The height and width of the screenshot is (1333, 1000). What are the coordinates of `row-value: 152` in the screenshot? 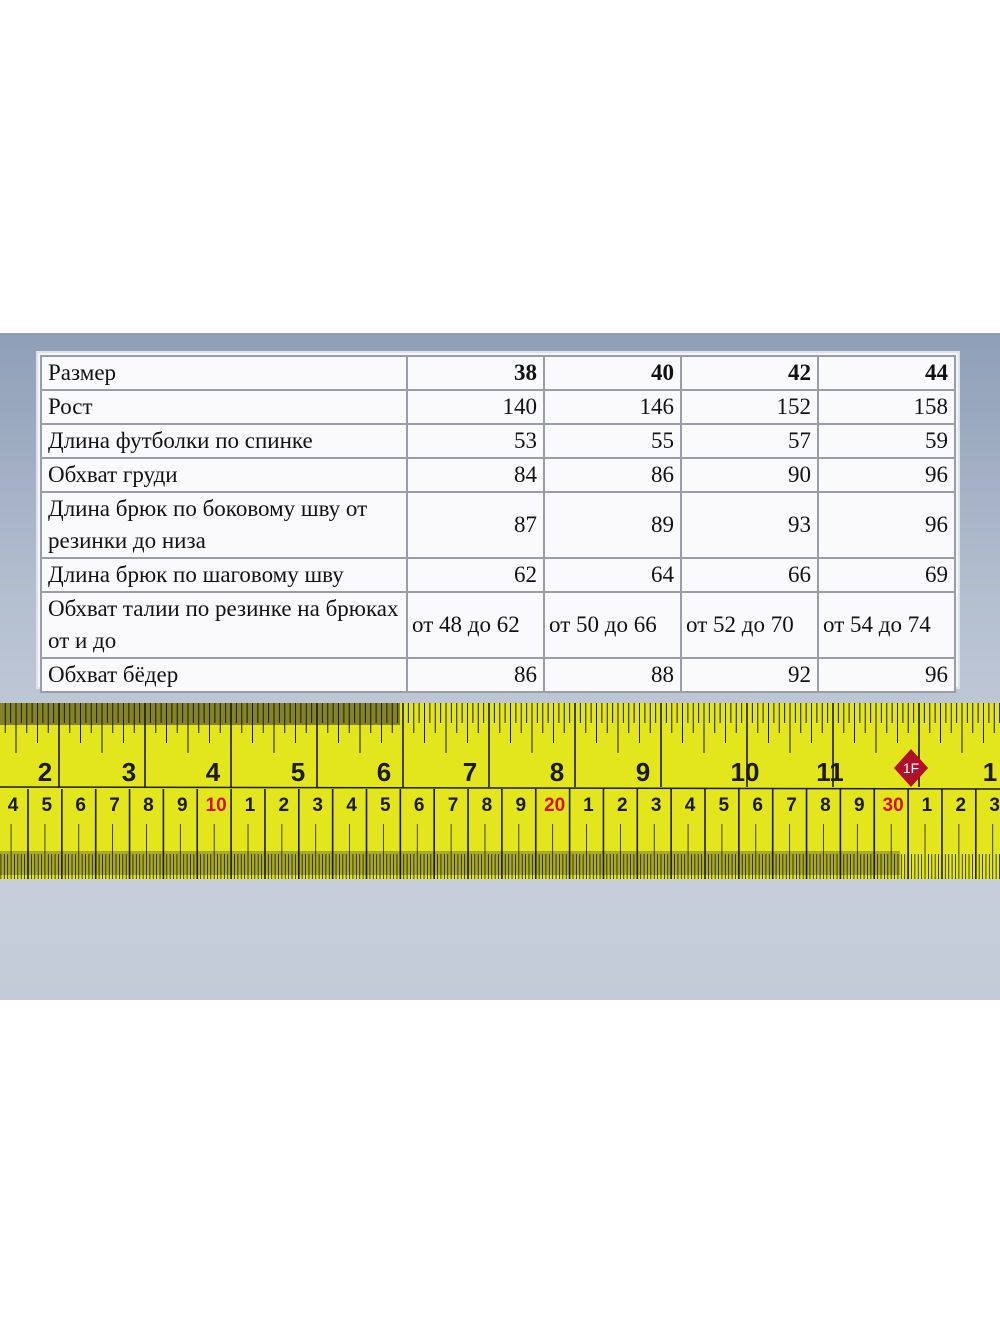 It's located at (749, 407).